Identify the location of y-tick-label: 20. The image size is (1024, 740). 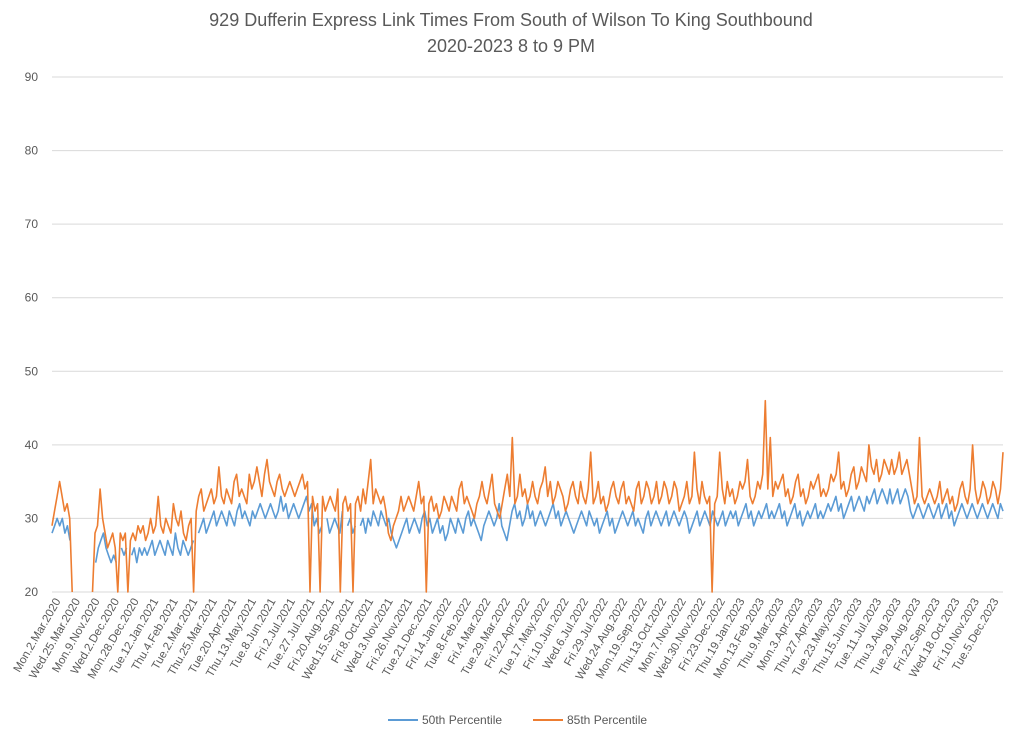
(32, 592).